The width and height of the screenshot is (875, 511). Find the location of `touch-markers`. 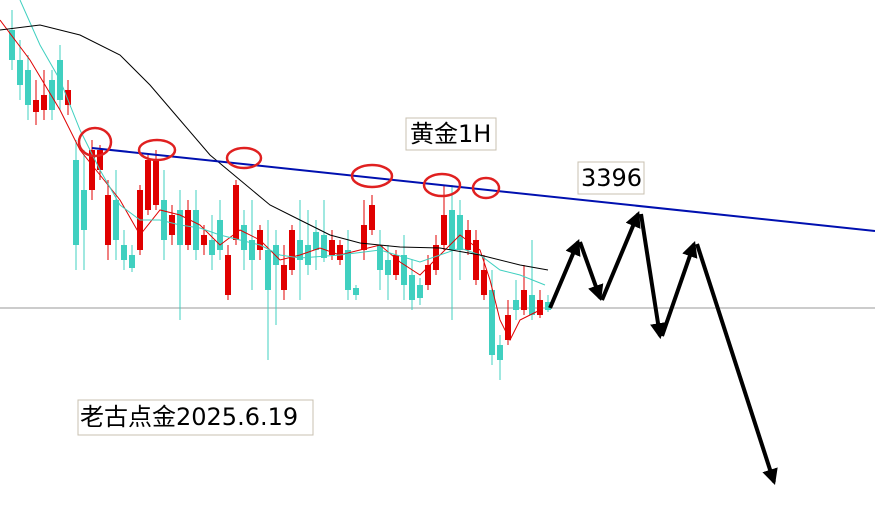

touch-markers is located at coordinates (289, 163).